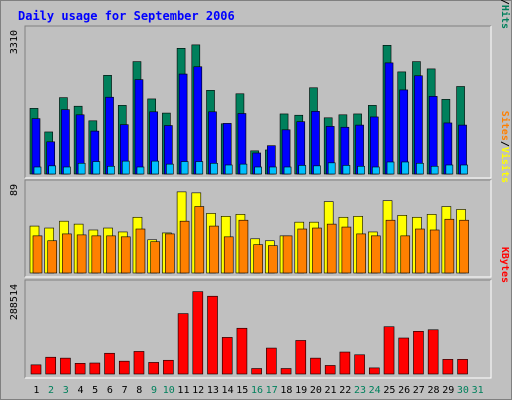 This screenshot has height=404, width=512. What do you see at coordinates (505, 17) in the screenshot?
I see `panel-requests-legend-item-4: Hits` at bounding box center [505, 17].